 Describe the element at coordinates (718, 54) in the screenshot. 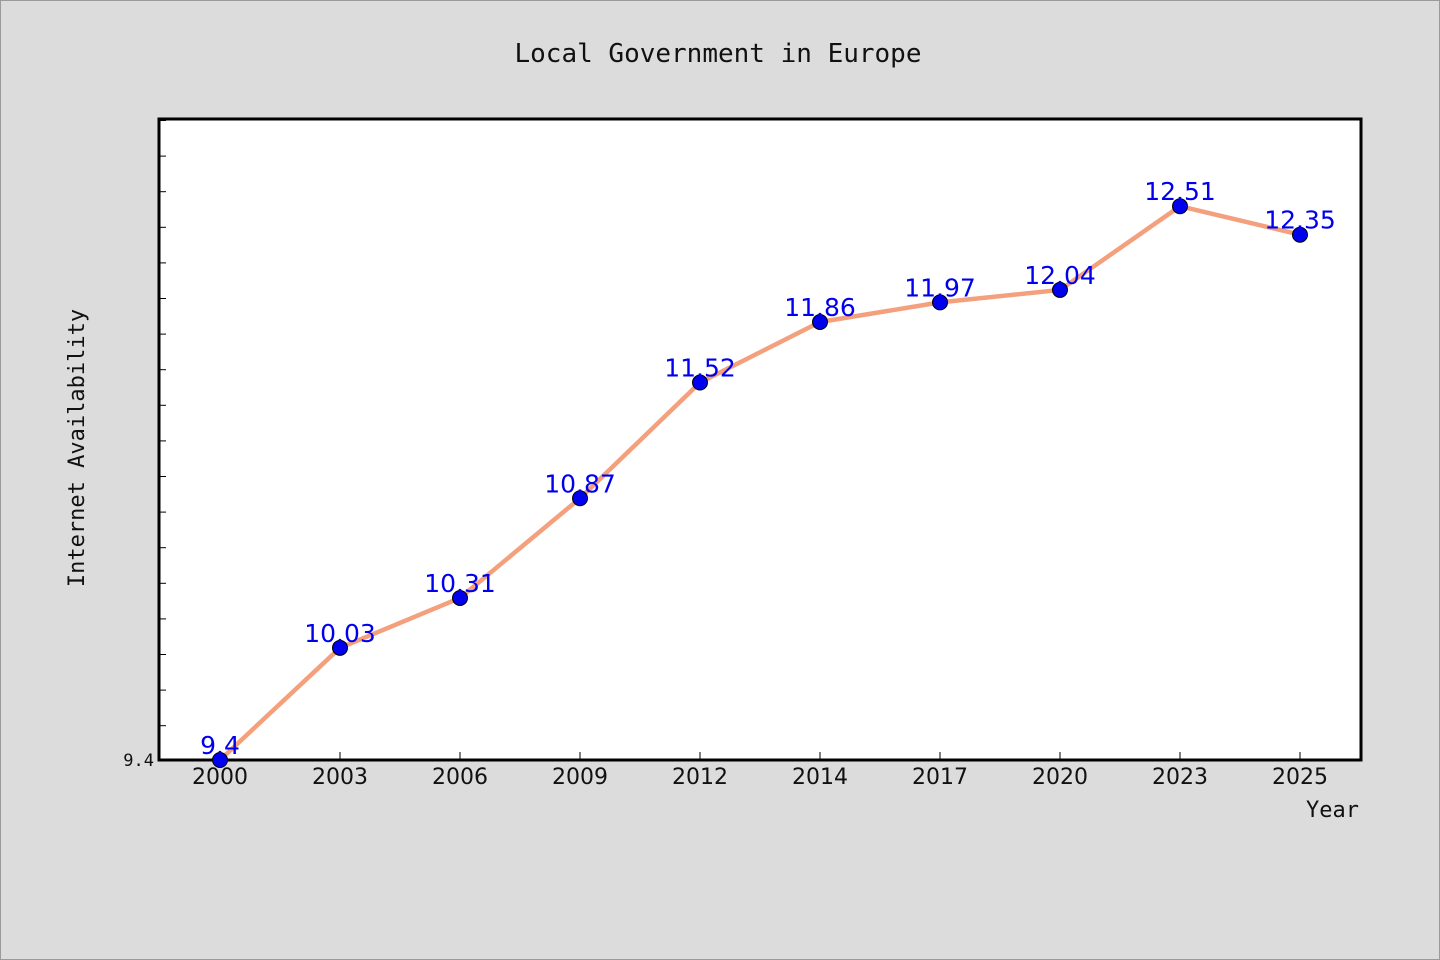

I see `chart-title: Local Government in Europe` at that location.